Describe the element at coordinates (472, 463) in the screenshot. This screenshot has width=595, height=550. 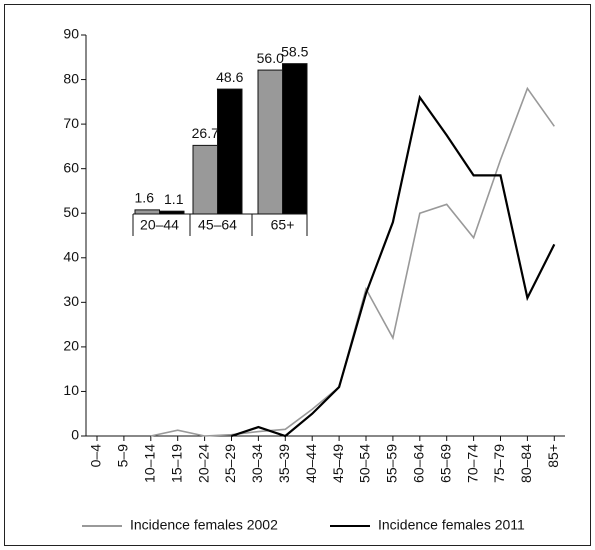
I see `x-tick-label: 70–74` at that location.